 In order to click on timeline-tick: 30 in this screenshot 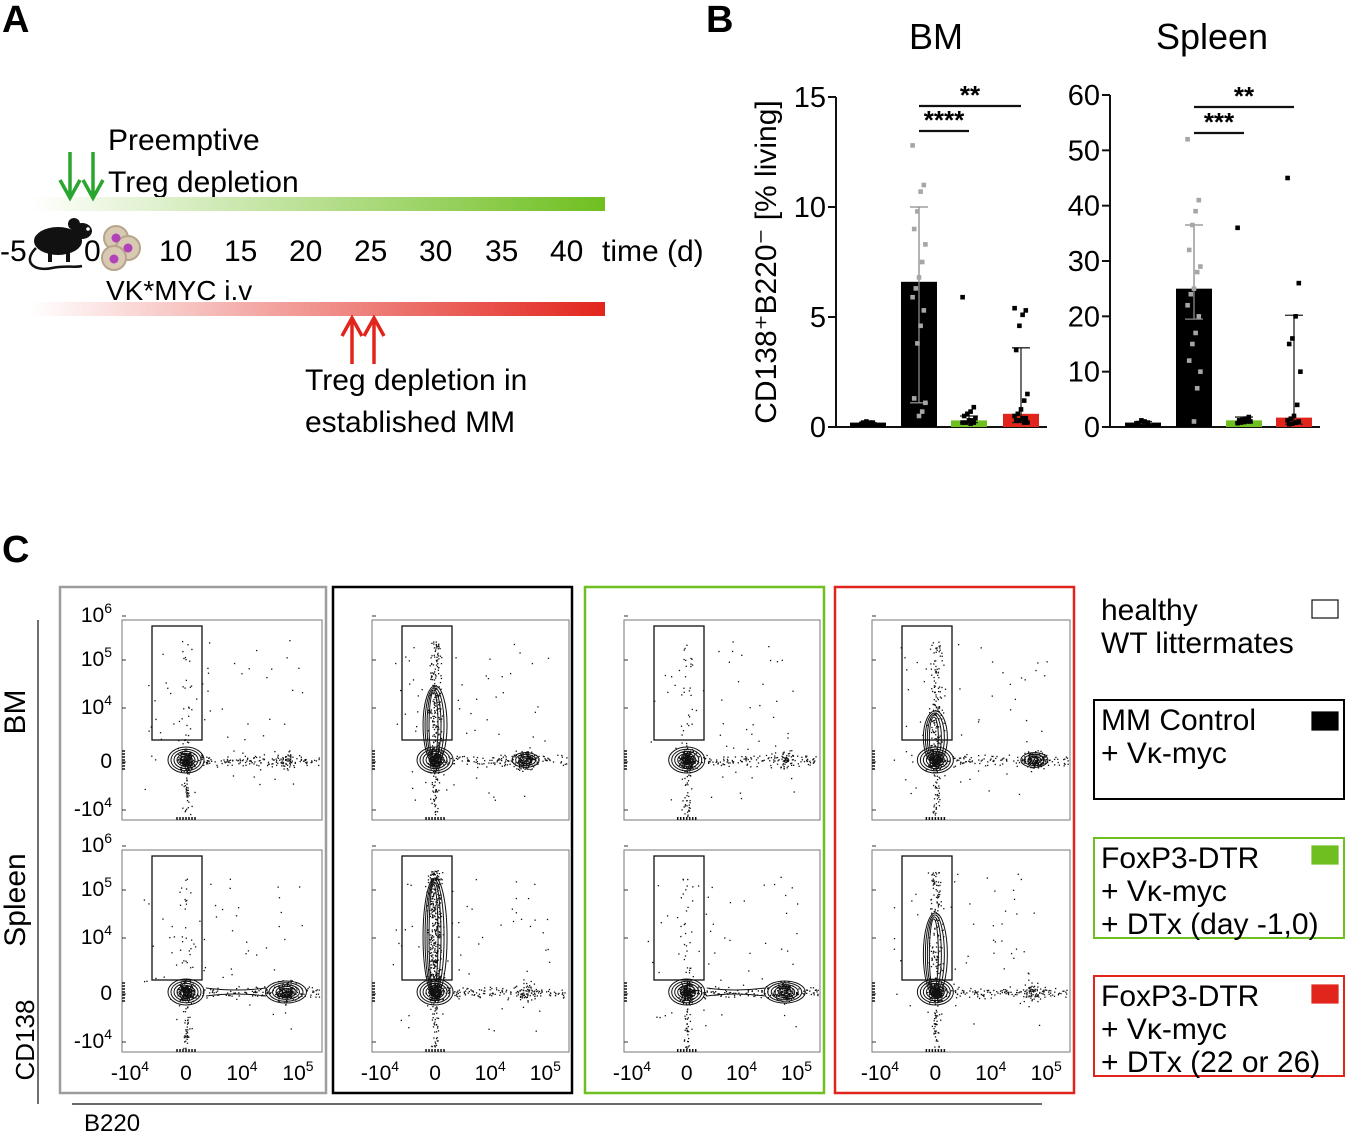, I will do `click(435, 251)`.